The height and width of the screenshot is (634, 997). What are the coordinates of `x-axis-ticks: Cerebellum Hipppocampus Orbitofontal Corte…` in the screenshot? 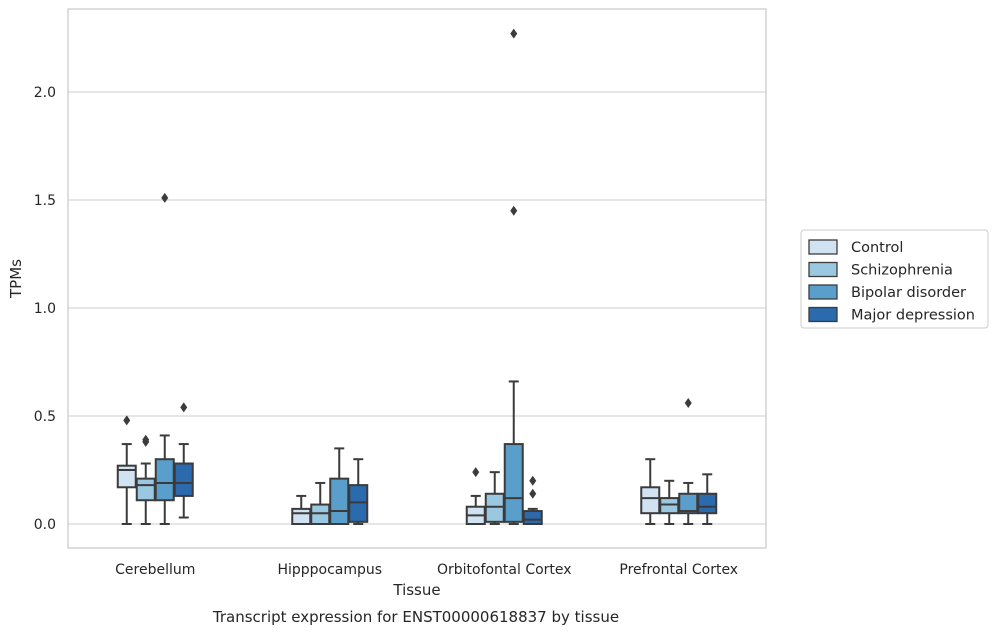 It's located at (426, 570).